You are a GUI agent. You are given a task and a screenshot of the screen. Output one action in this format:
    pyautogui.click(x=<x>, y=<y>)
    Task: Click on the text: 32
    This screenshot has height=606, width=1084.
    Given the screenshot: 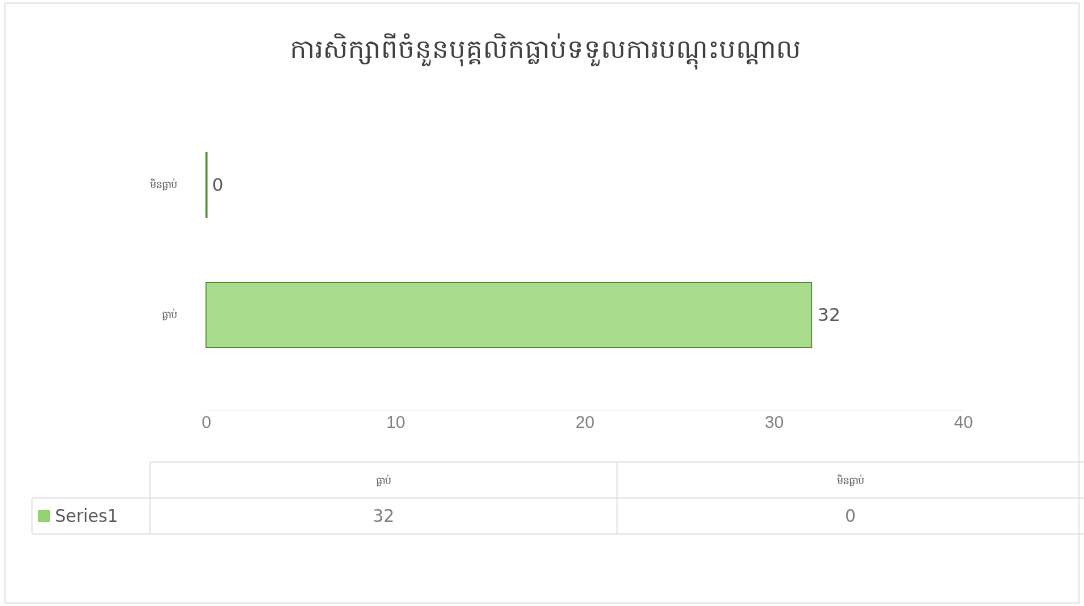 What is the action you would take?
    pyautogui.click(x=383, y=515)
    